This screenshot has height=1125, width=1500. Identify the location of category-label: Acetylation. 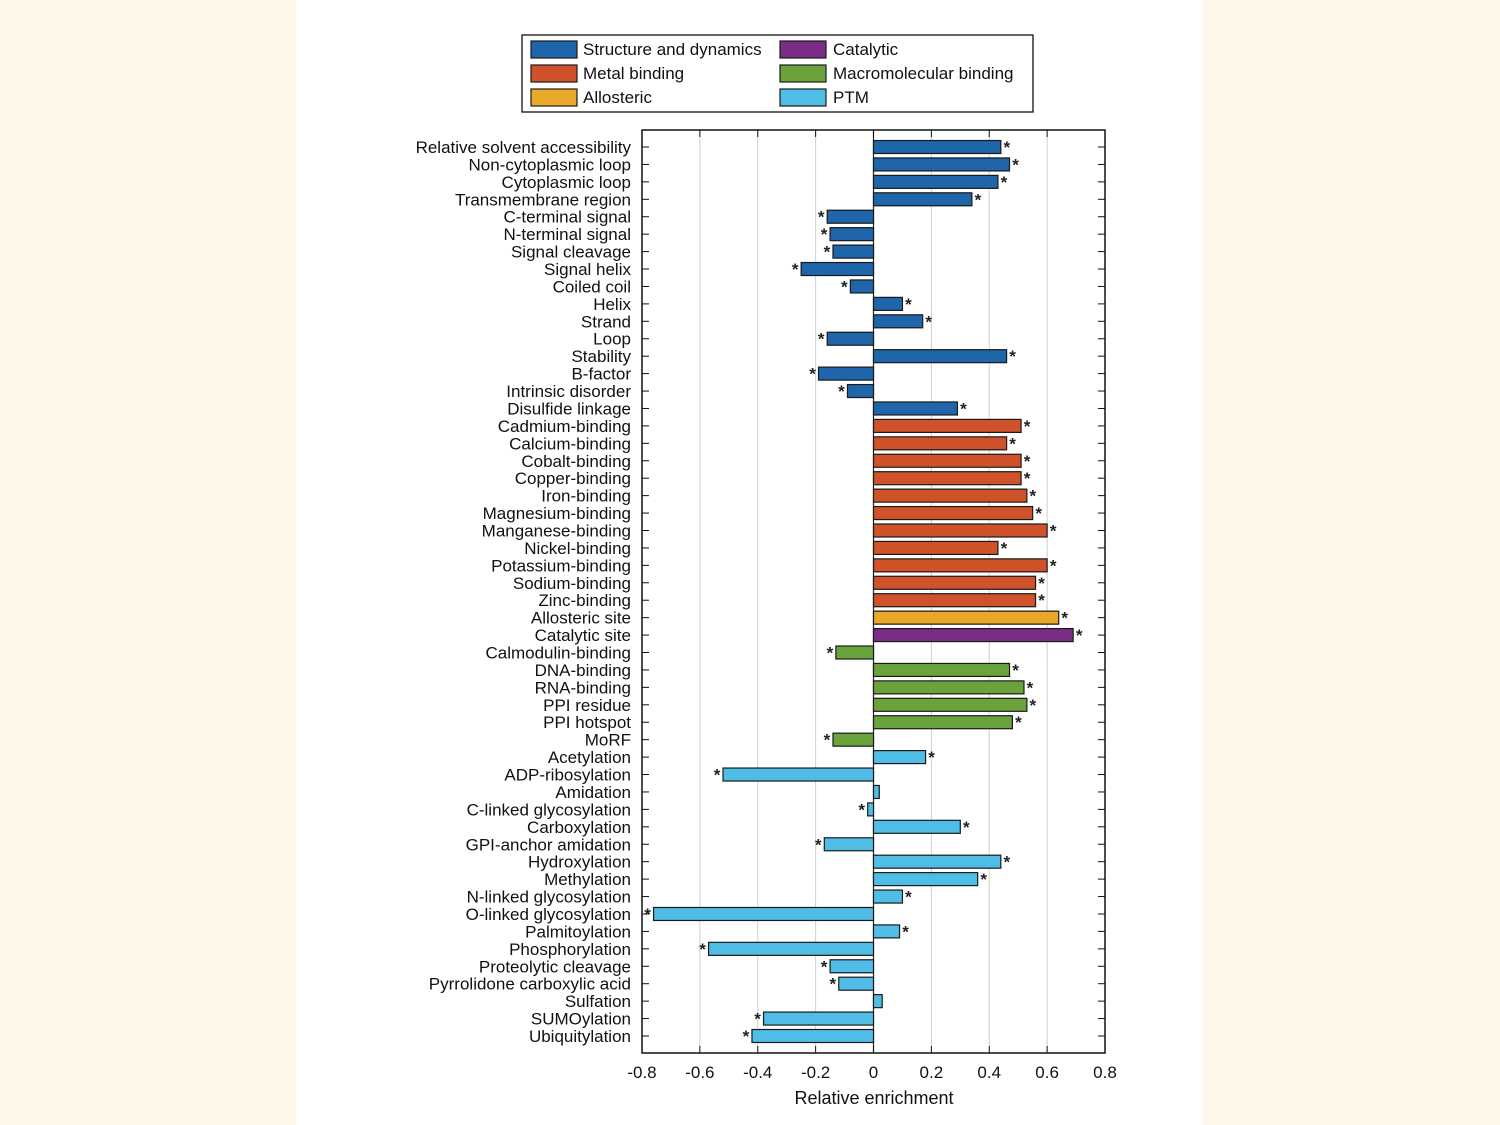
(589, 757).